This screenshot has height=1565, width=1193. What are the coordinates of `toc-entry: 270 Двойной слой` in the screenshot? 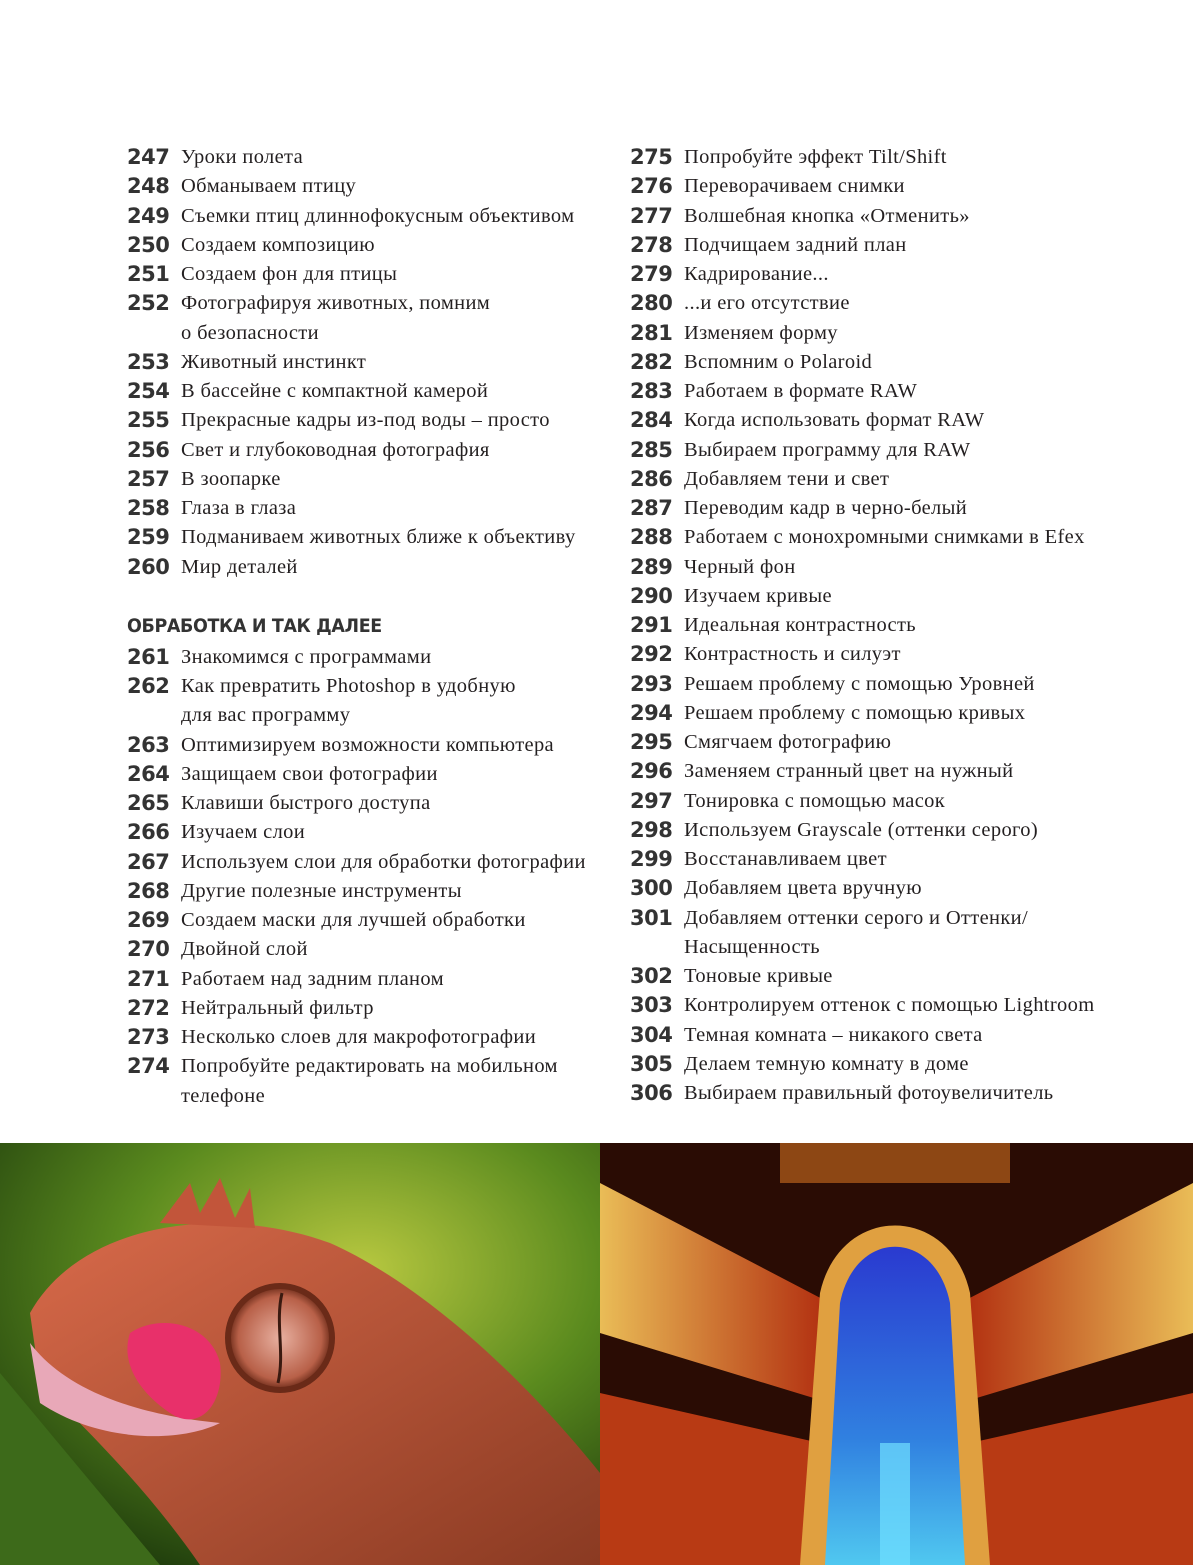 It's located at (367, 949).